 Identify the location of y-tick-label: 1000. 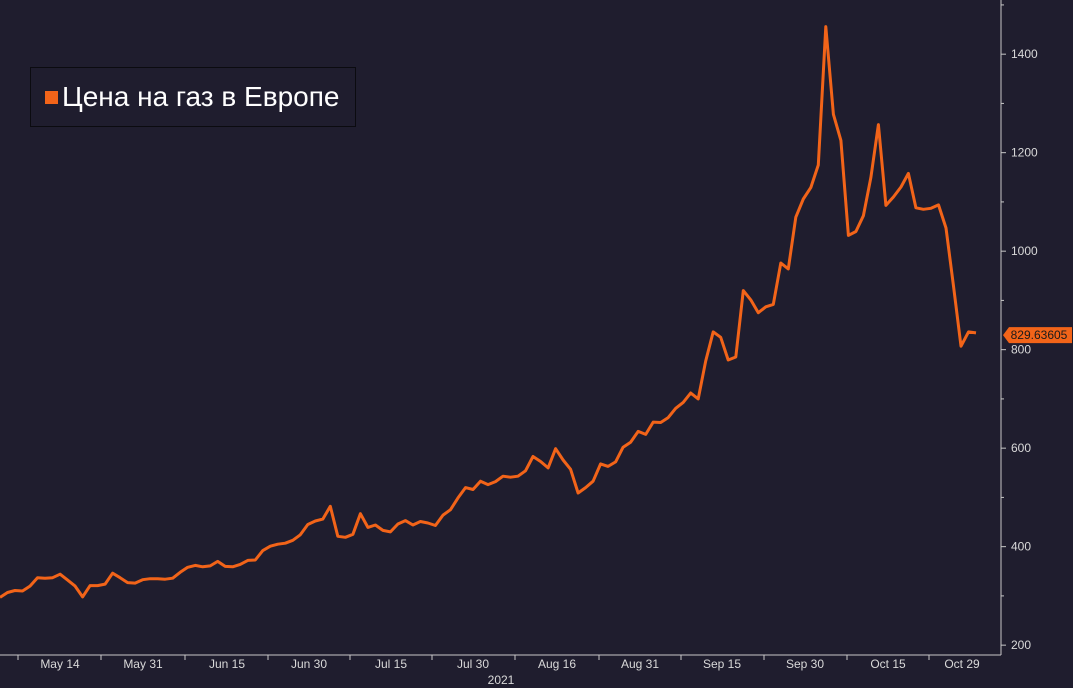
(1024, 251).